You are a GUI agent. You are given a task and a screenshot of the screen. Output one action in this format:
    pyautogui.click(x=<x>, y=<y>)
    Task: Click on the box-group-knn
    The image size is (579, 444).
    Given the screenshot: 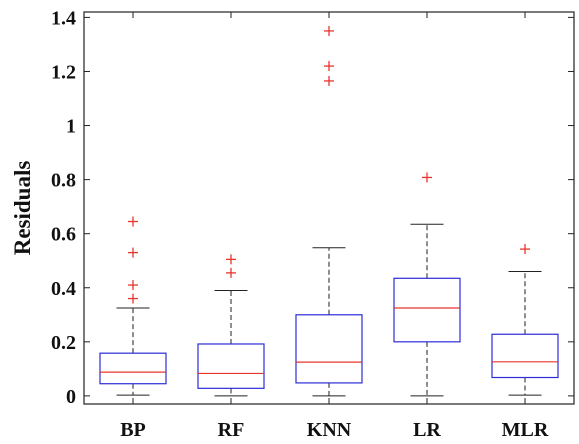 What is the action you would take?
    pyautogui.click(x=329, y=211)
    